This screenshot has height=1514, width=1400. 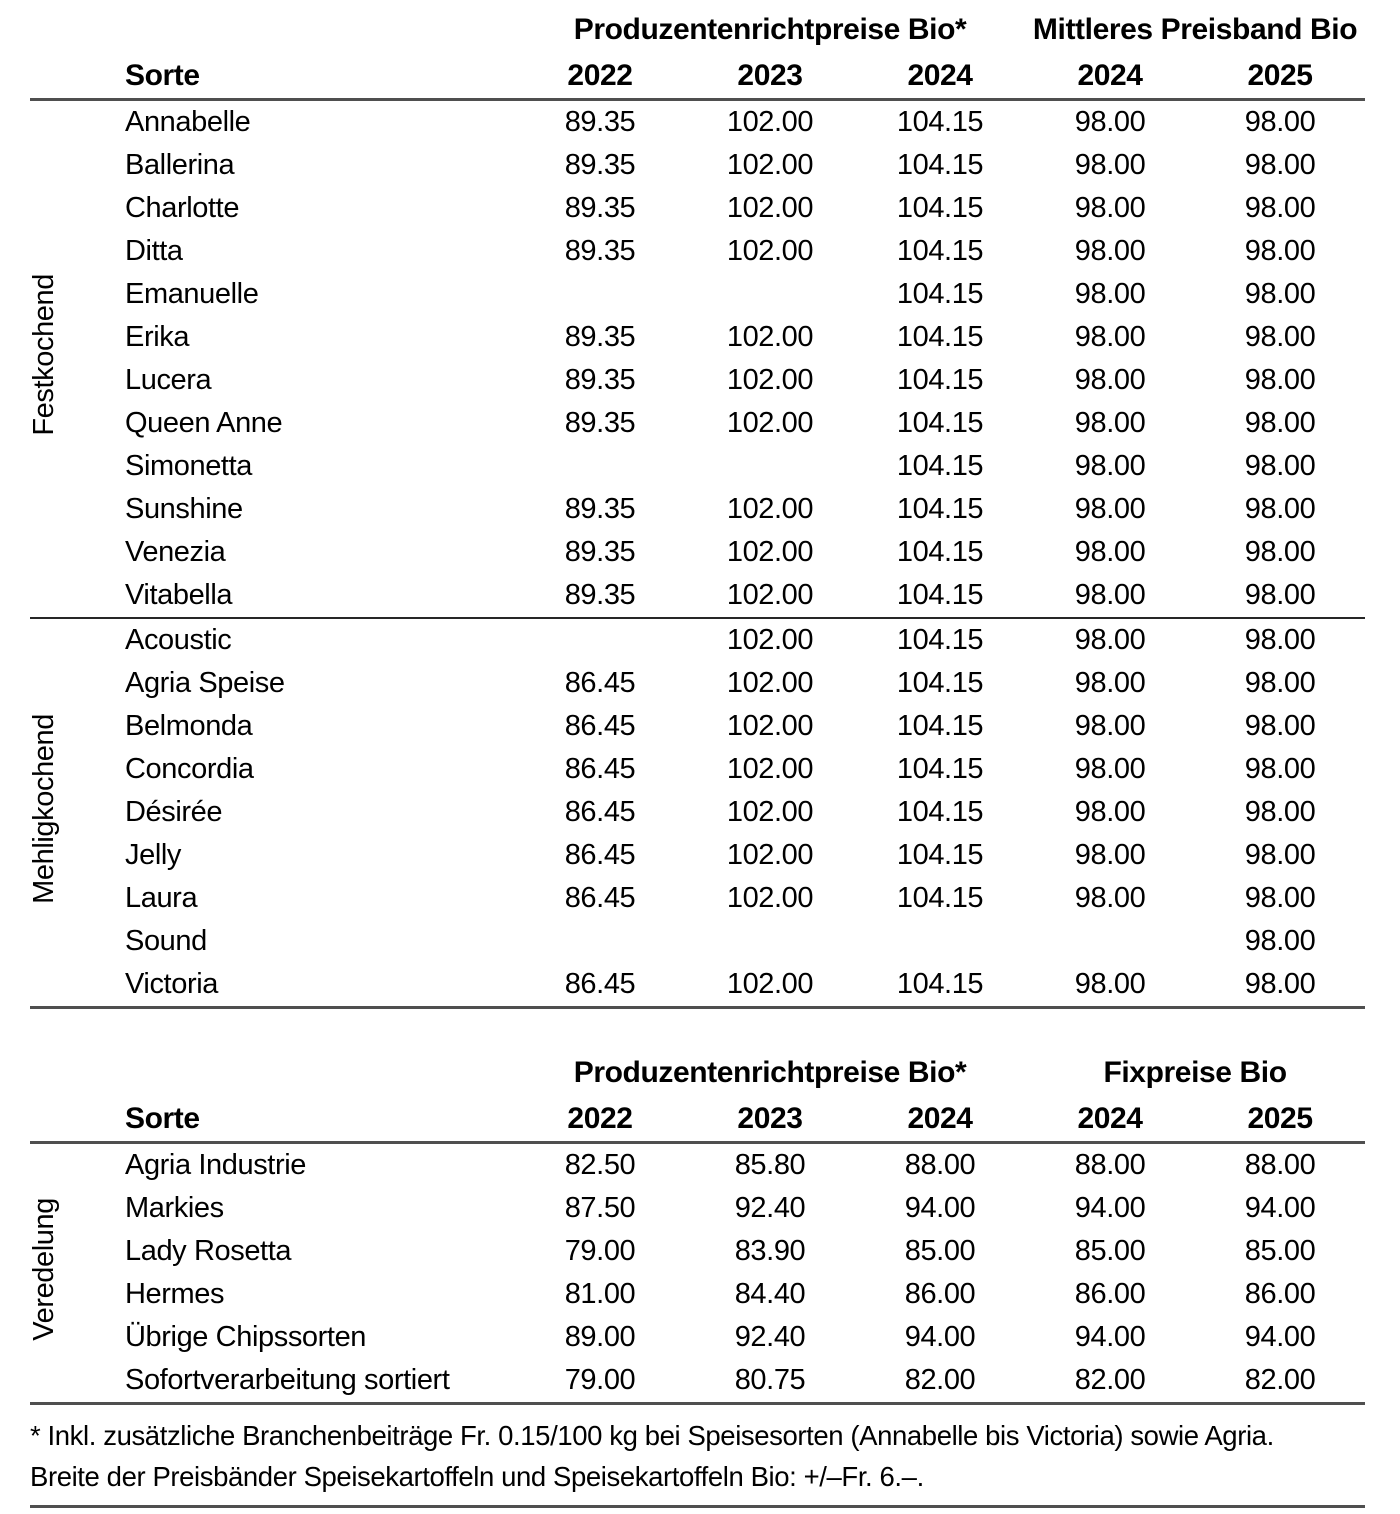 What do you see at coordinates (174, 812) in the screenshot?
I see `sorte-cell: Désirée` at bounding box center [174, 812].